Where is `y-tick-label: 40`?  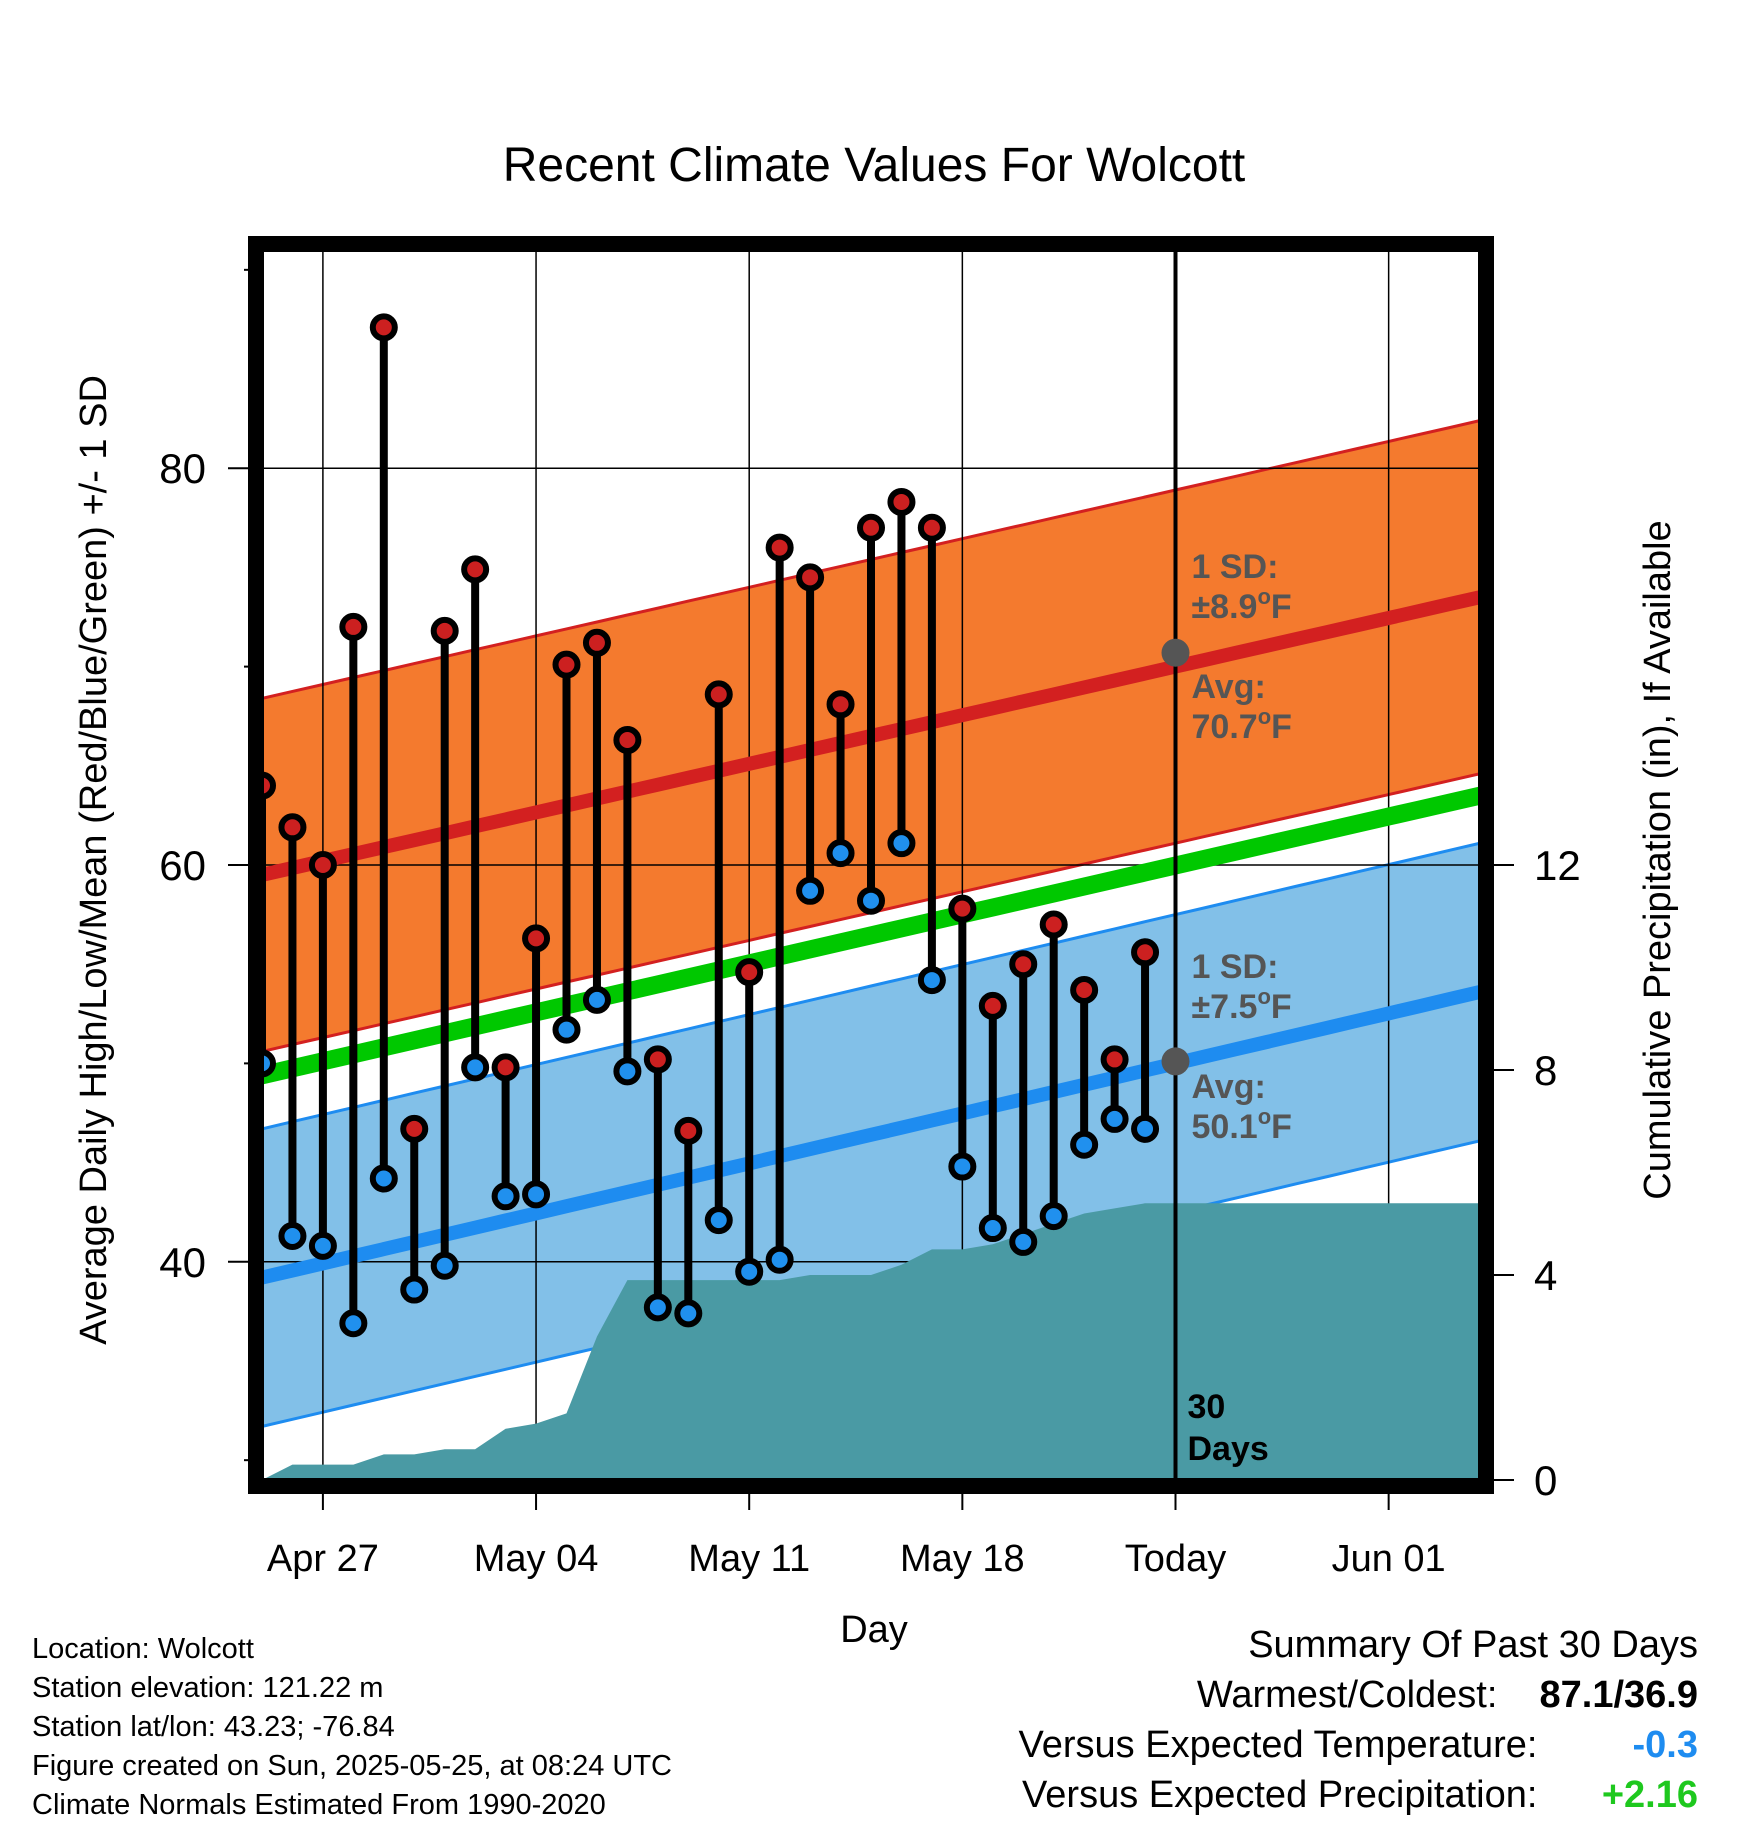
y-tick-label: 40 is located at coordinates (182, 1262).